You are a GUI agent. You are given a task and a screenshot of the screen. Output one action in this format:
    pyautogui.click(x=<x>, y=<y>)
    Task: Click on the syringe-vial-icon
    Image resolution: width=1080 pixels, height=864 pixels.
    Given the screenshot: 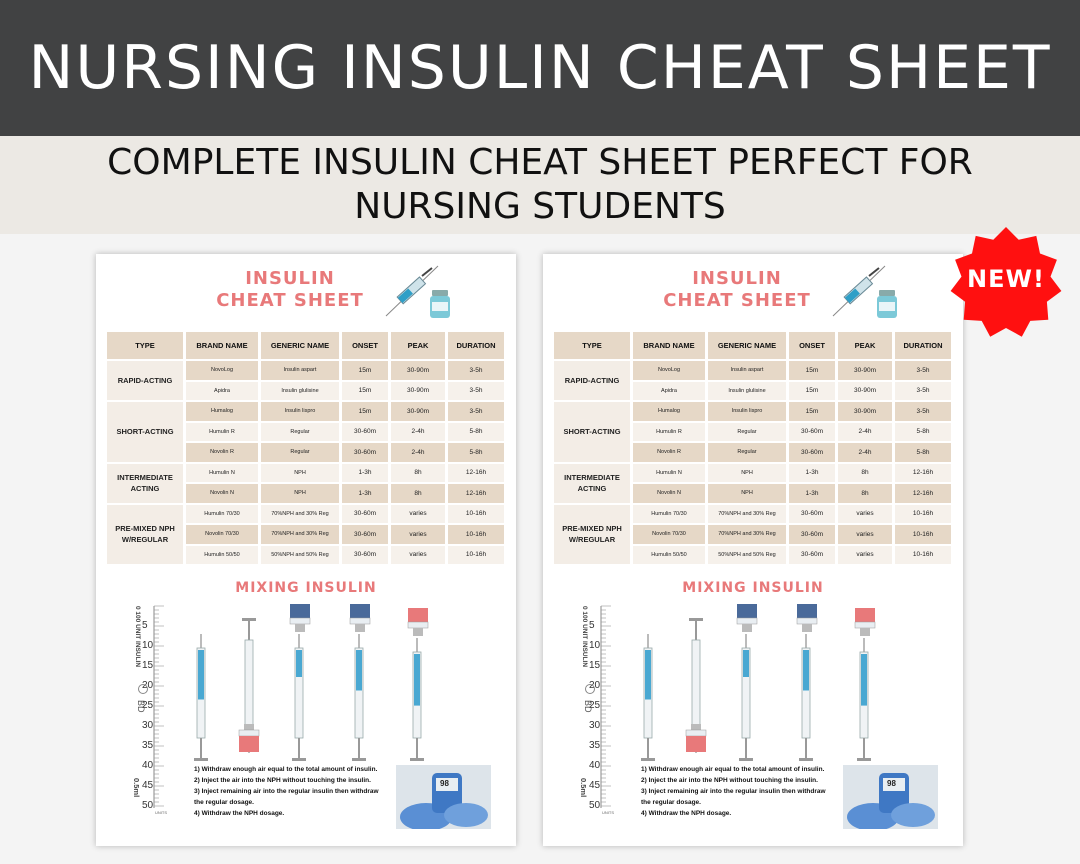 What is the action you would take?
    pyautogui.click(x=417, y=291)
    